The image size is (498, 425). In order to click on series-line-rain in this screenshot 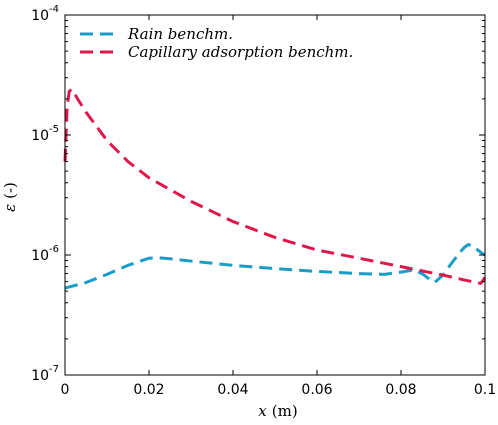, I will do `click(275, 266)`.